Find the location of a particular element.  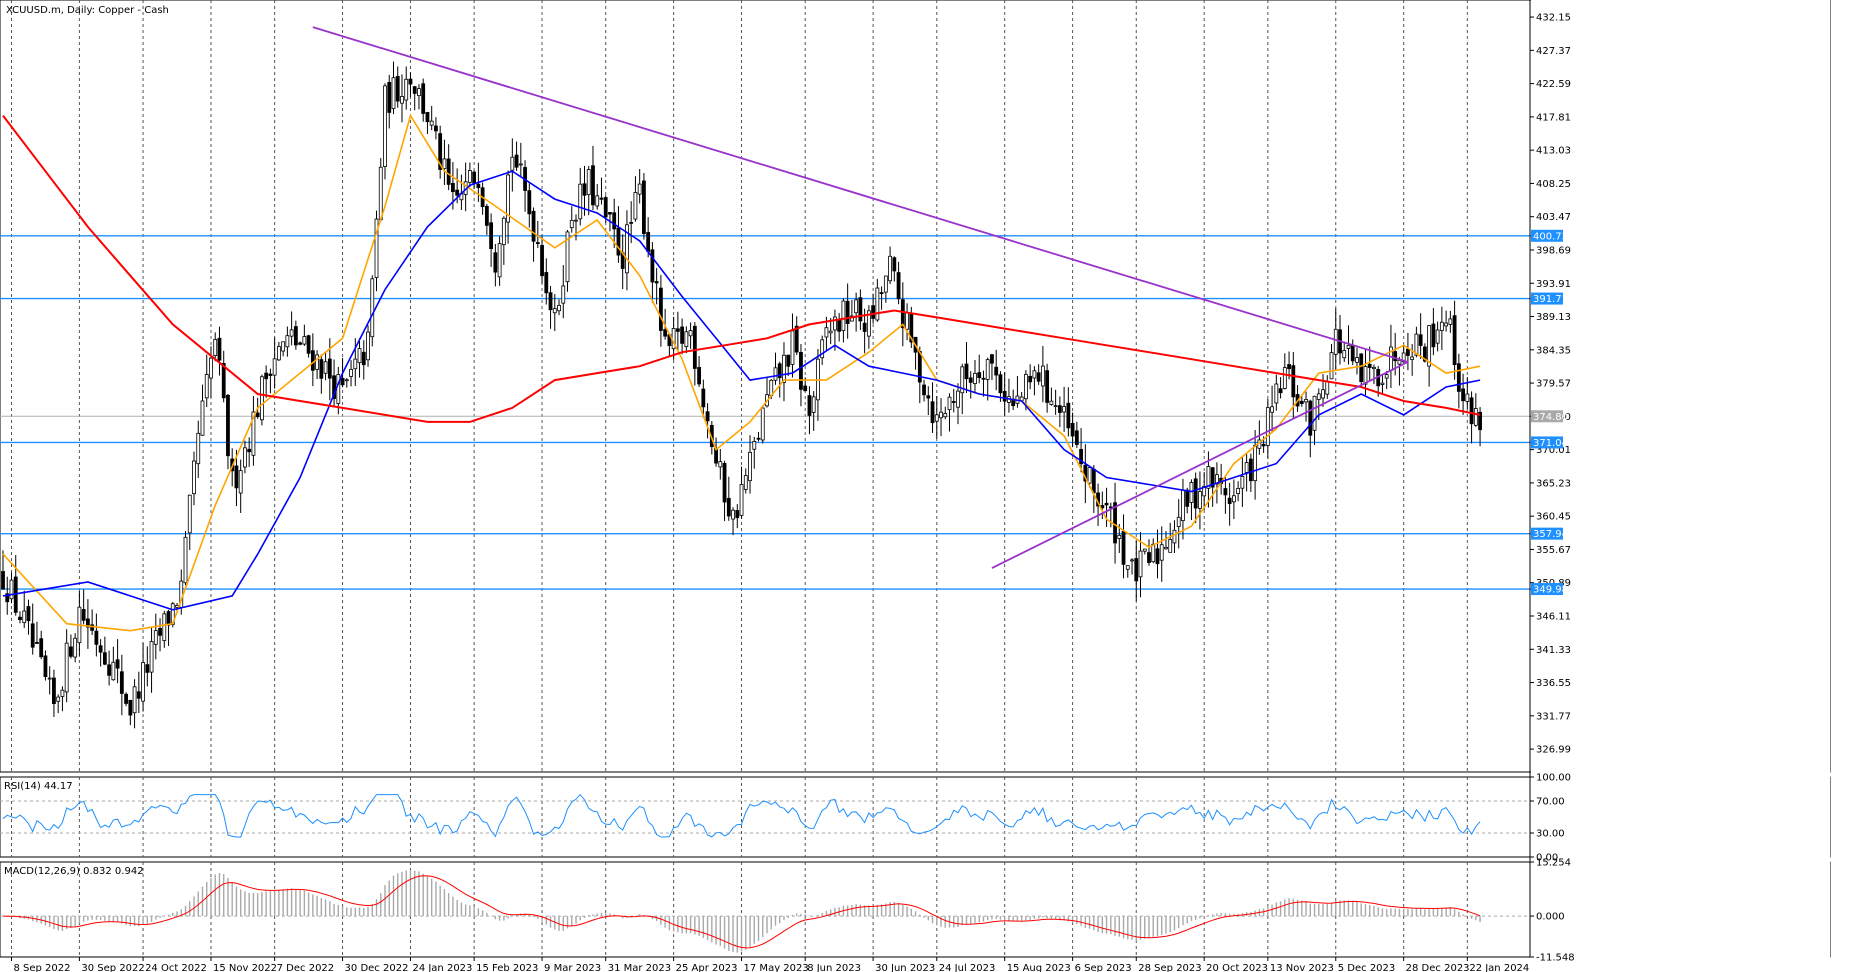

macd-tick-label: -11.548 is located at coordinates (1555, 958).